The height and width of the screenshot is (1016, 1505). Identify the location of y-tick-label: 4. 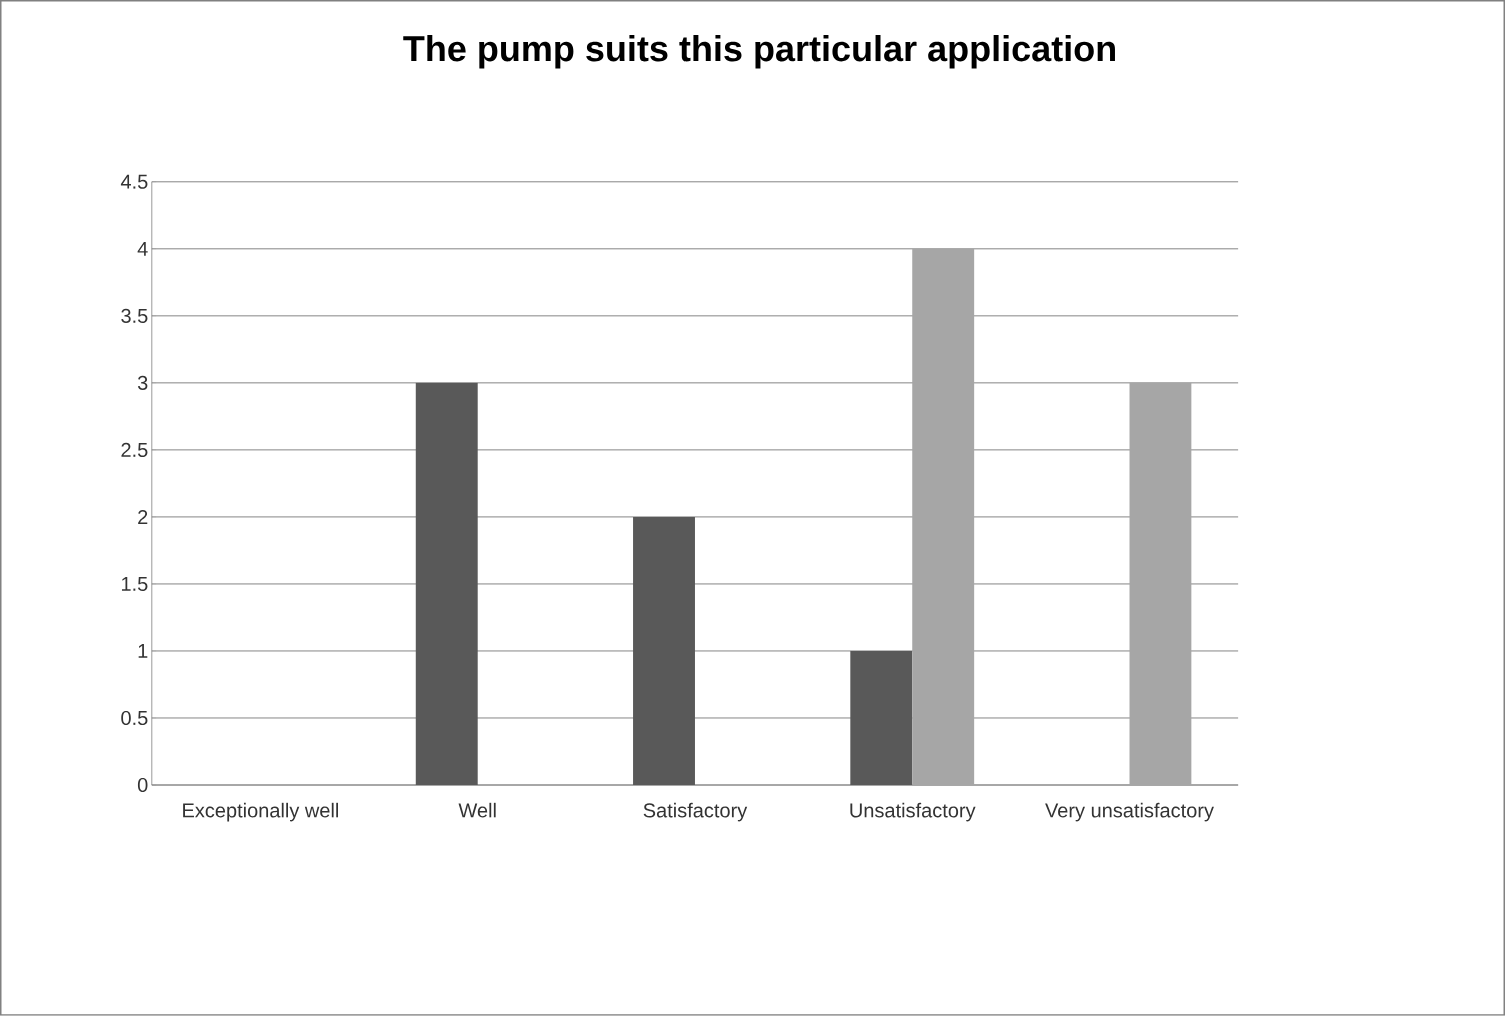
(142, 249).